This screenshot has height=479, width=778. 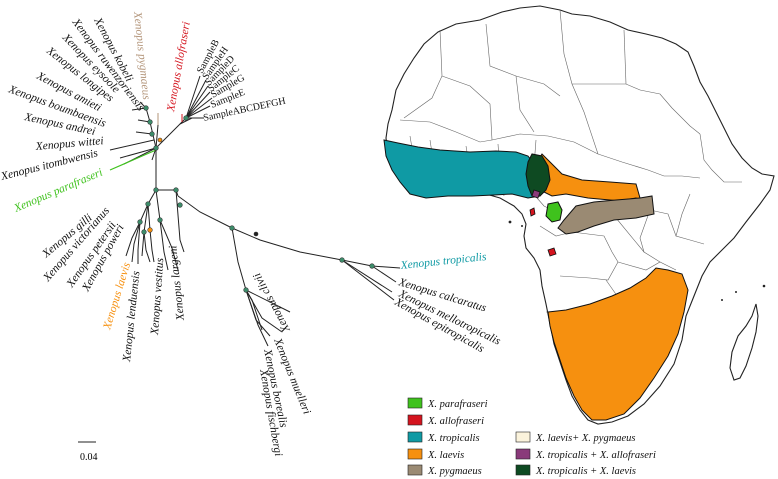 I want to click on legend-item-tropicalis-allofraseri: X. tropicalis + X. allofraseri, so click(x=585, y=454).